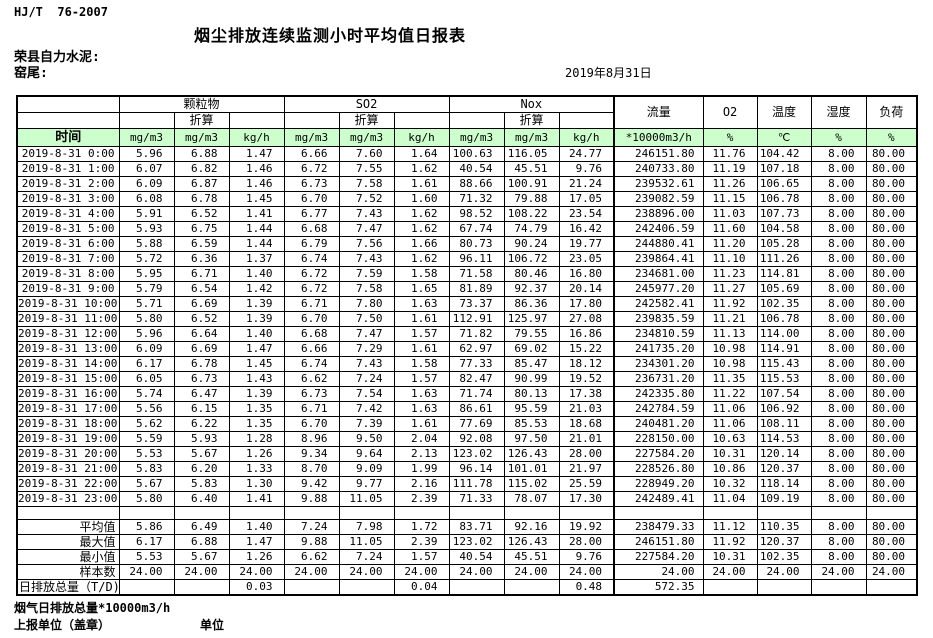  Describe the element at coordinates (366, 469) in the screenshot. I see `value-cell: 9.09` at that location.